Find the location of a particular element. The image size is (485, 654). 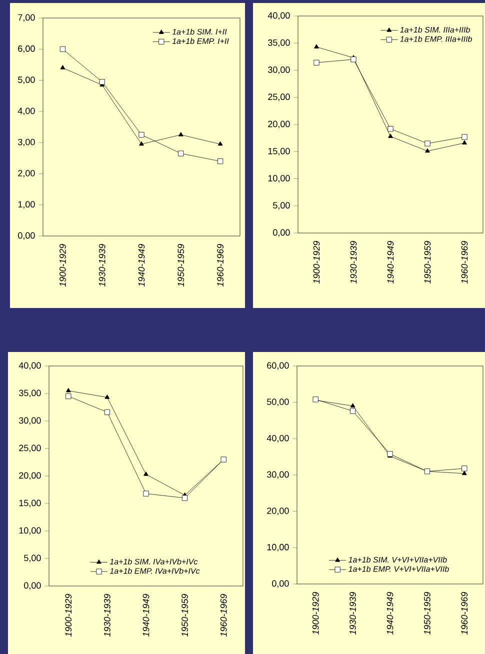

y-tick-label: 4,00 is located at coordinates (26, 112).